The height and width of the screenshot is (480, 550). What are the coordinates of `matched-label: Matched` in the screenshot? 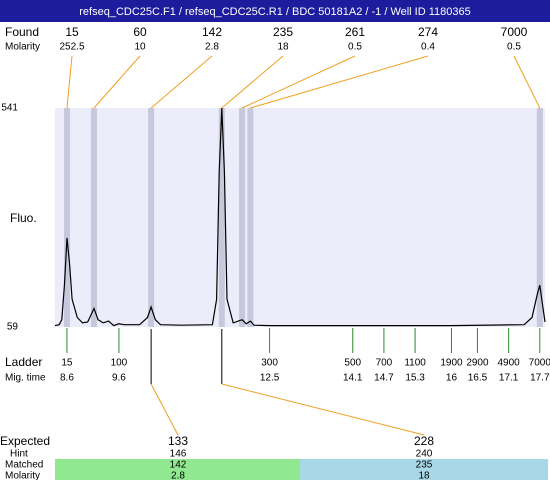 It's located at (24, 465).